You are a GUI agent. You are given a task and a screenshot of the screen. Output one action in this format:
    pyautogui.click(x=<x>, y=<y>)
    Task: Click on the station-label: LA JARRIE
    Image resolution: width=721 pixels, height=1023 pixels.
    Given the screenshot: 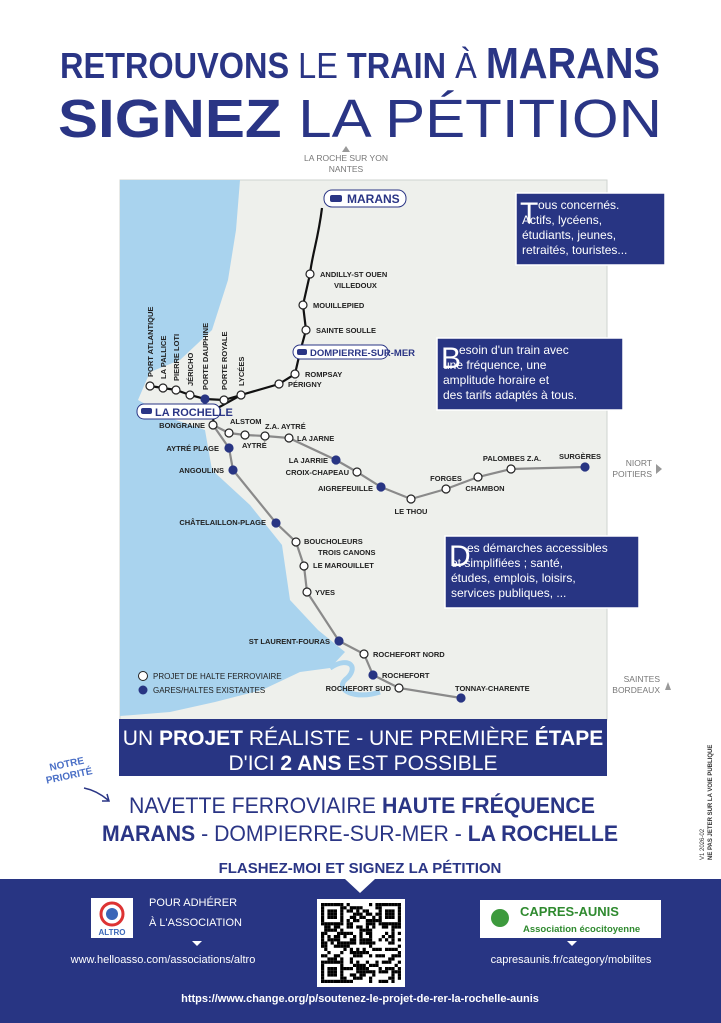 What is the action you would take?
    pyautogui.click(x=308, y=460)
    